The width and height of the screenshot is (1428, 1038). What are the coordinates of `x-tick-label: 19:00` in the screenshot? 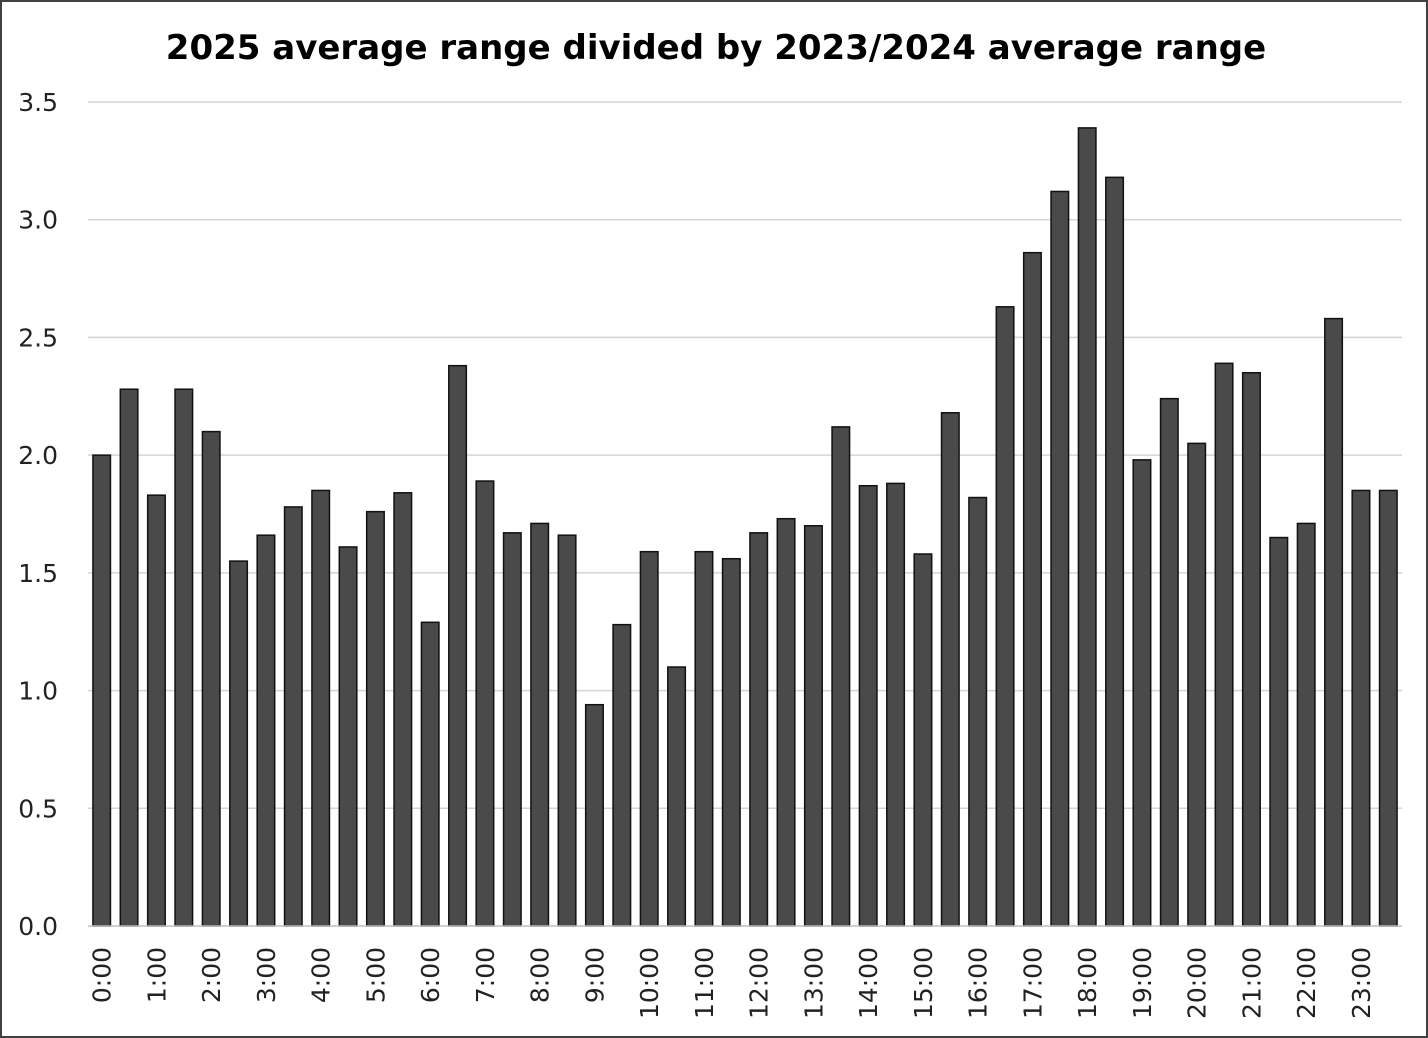 It's located at (1142, 983).